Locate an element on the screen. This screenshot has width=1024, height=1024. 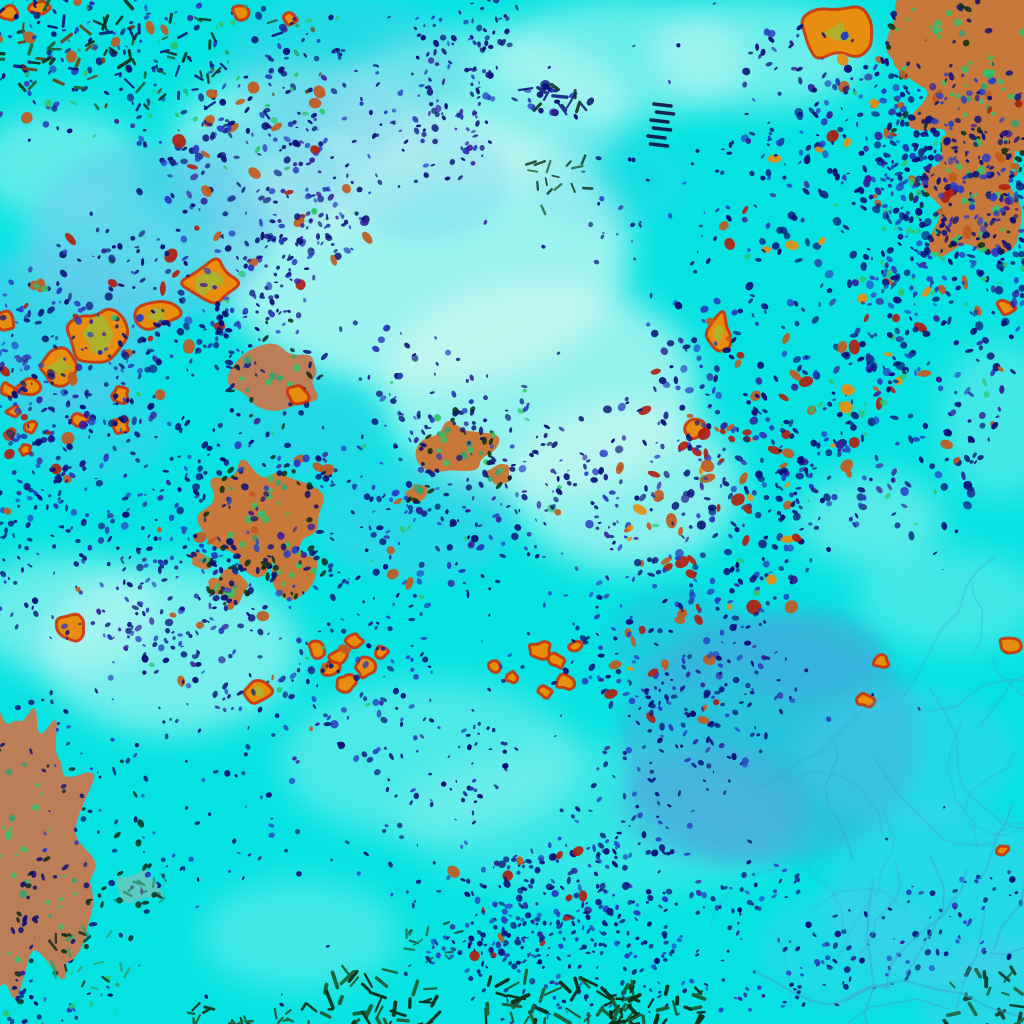
blue-vein-layer is located at coordinates (867, 789).